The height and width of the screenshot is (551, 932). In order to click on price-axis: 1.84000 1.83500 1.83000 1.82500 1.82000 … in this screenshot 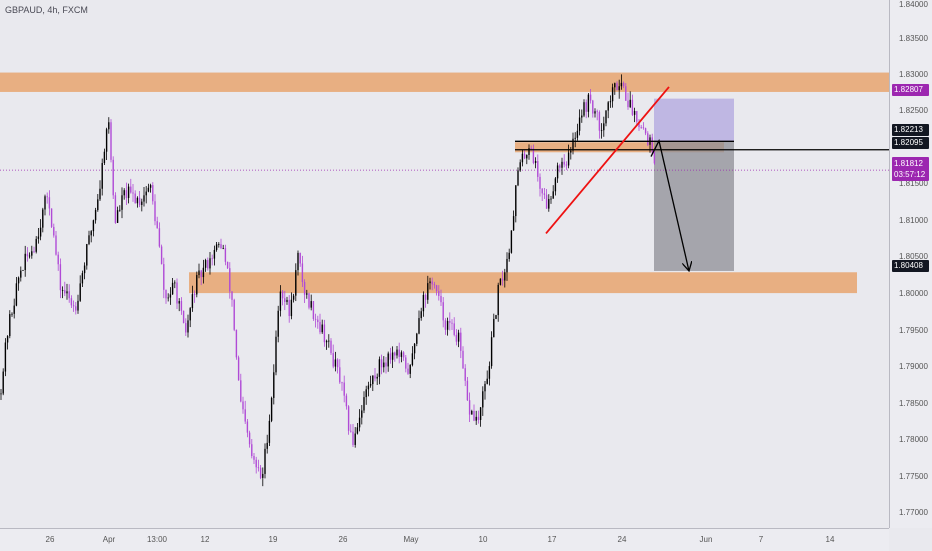, I will do `click(910, 264)`.